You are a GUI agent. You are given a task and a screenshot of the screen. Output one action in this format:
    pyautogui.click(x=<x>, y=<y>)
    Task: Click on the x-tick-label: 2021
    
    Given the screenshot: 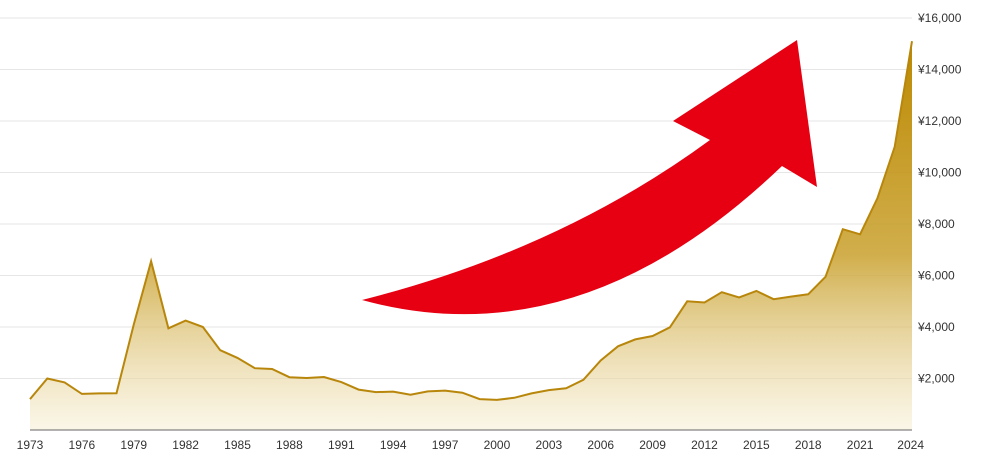 What is the action you would take?
    pyautogui.click(x=860, y=445)
    